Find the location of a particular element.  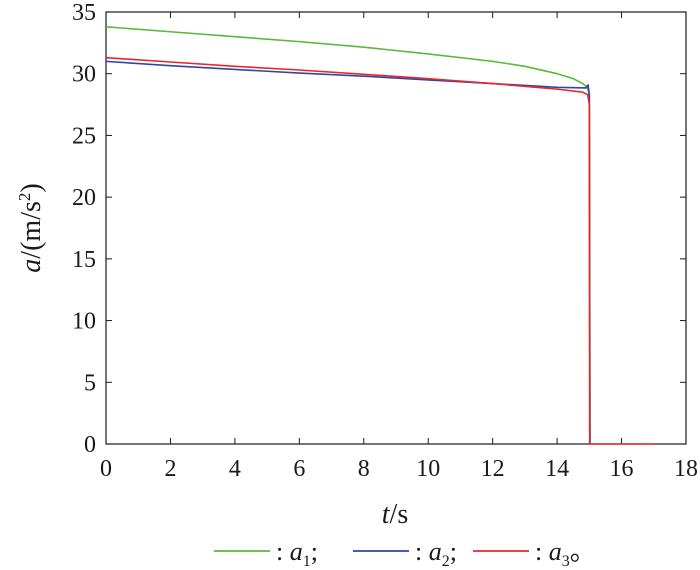

legend-label-a3: : a3。 is located at coordinates (565, 553).